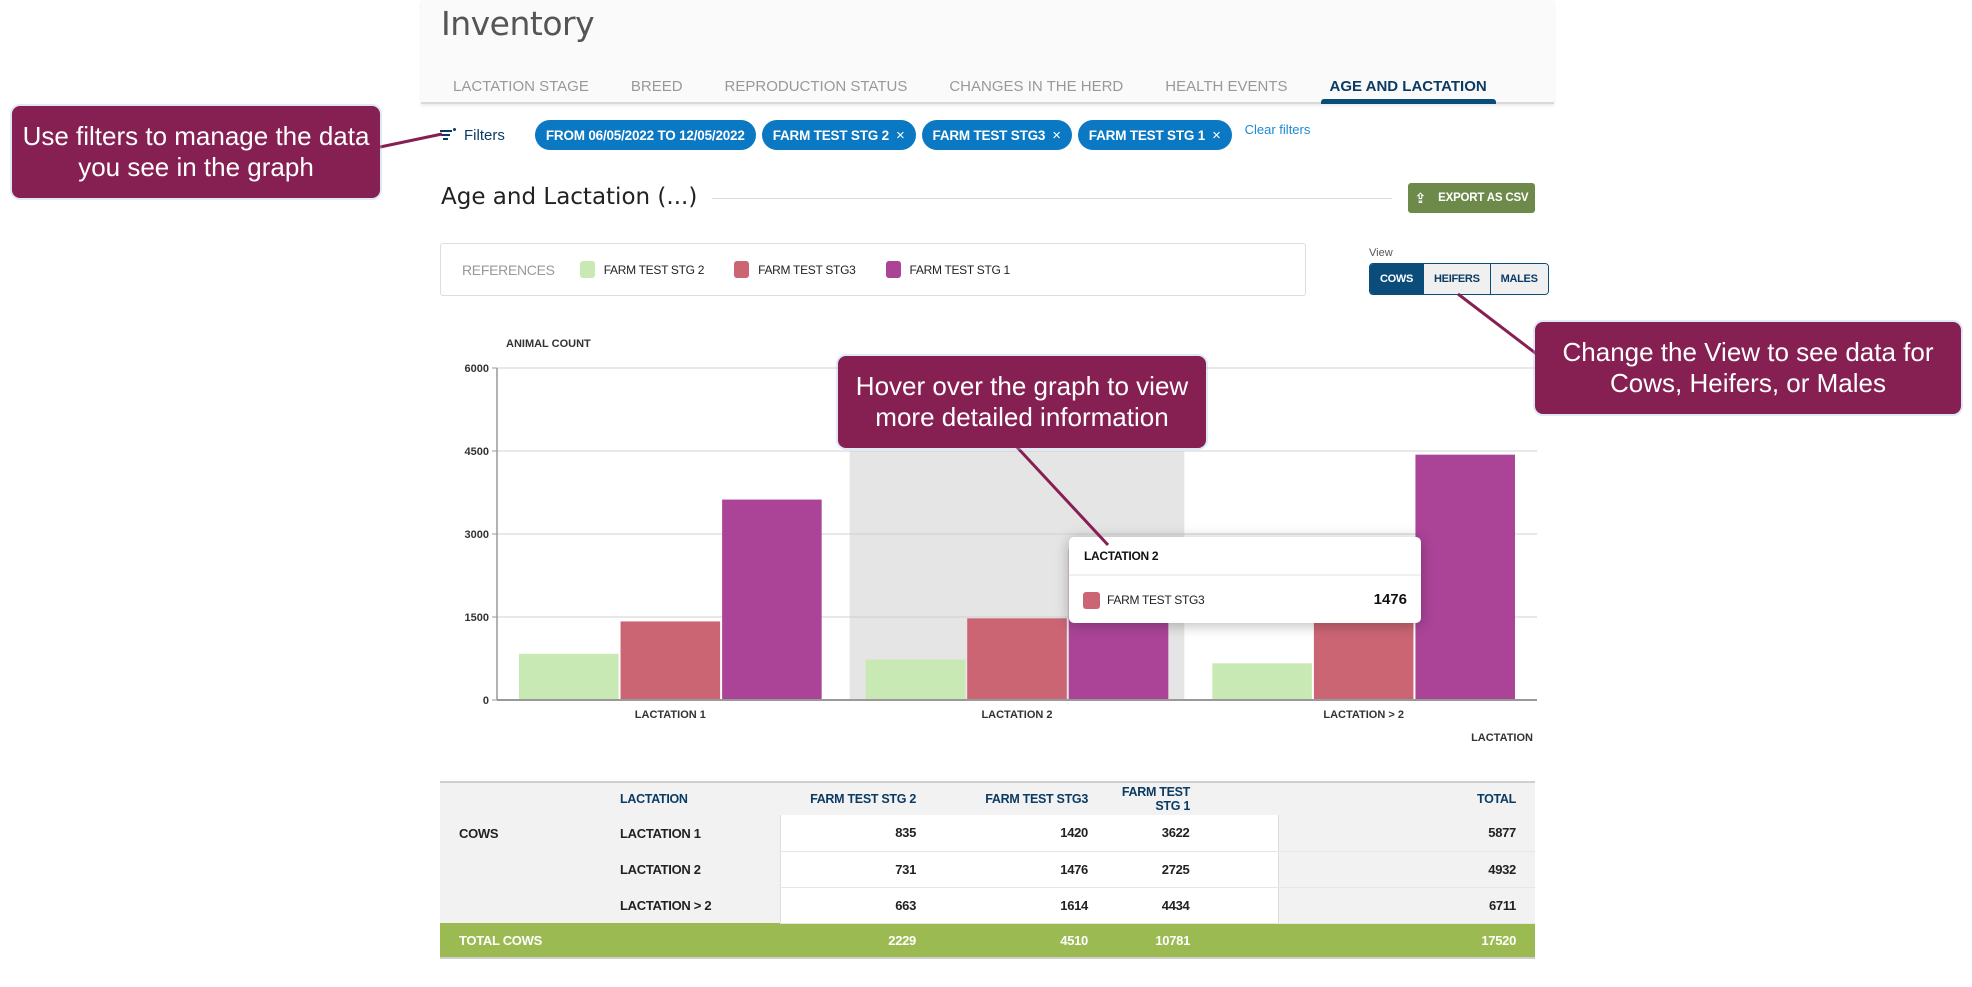 The image size is (1972, 987). Describe the element at coordinates (857, 905) in the screenshot. I see `table-cell-stg2: 663` at that location.